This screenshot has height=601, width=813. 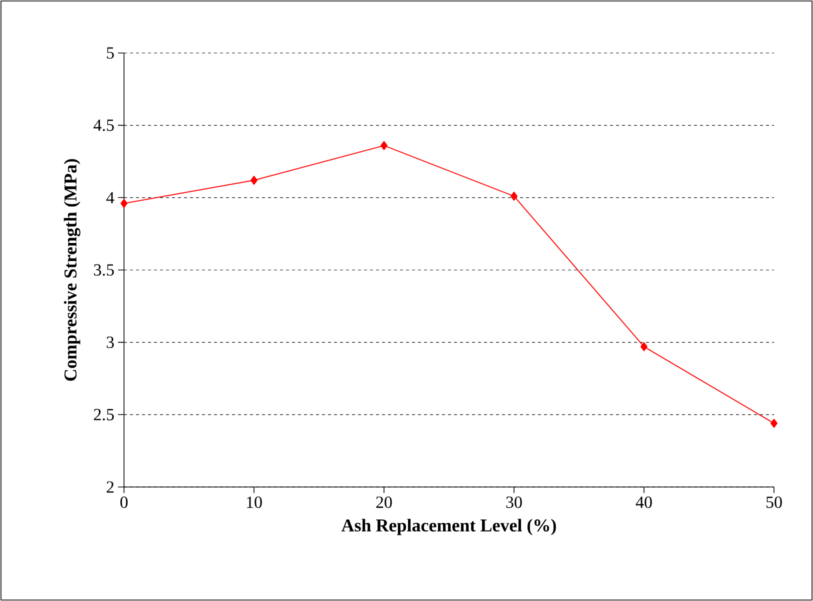 What do you see at coordinates (104, 270) in the screenshot?
I see `y-tick-label: 3.5` at bounding box center [104, 270].